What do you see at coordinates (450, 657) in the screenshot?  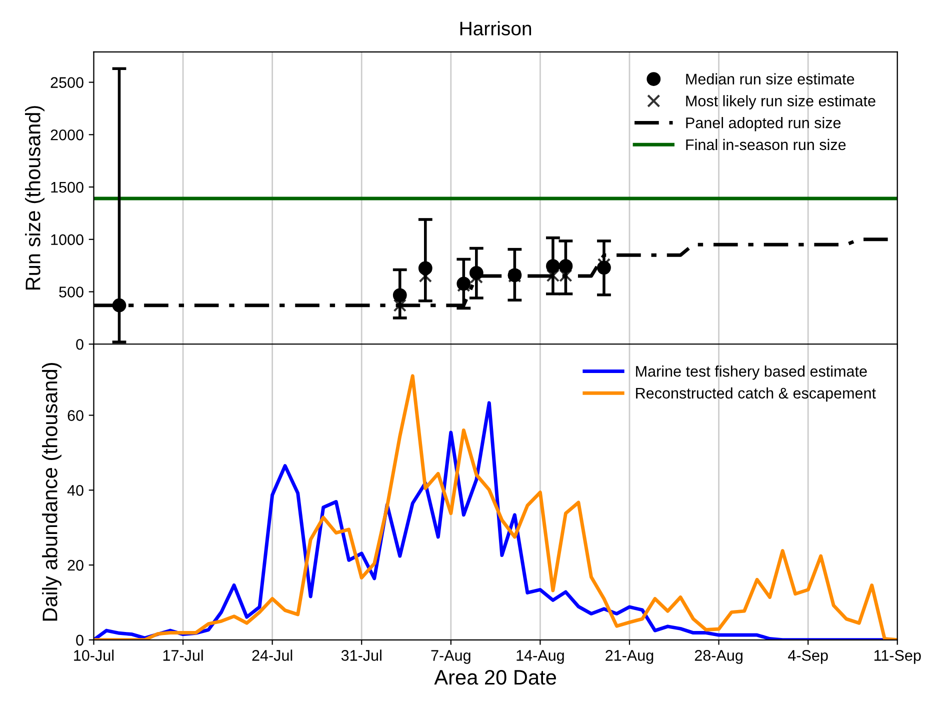 I see `x-tick-label: 7-Aug` at bounding box center [450, 657].